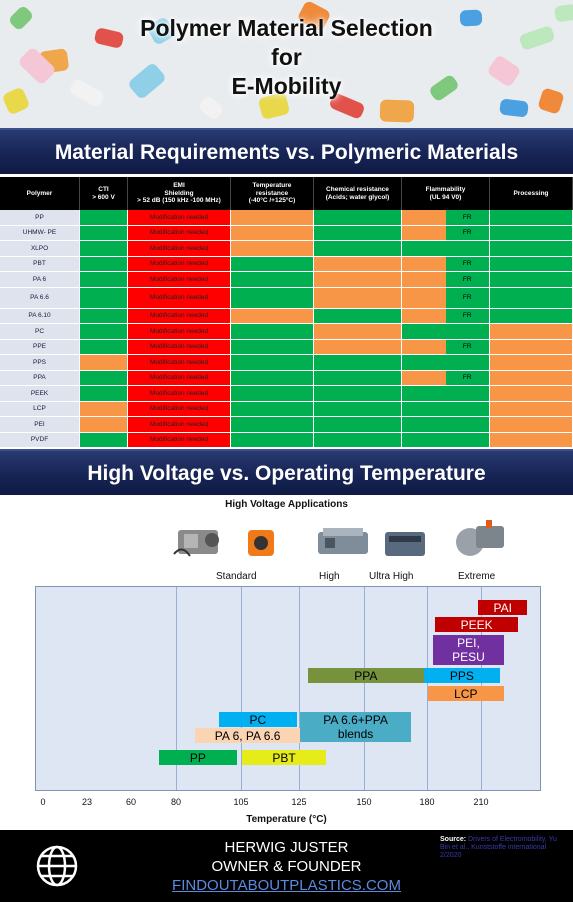 The height and width of the screenshot is (902, 573). Describe the element at coordinates (343, 541) in the screenshot. I see `high-inverter-icon` at that location.